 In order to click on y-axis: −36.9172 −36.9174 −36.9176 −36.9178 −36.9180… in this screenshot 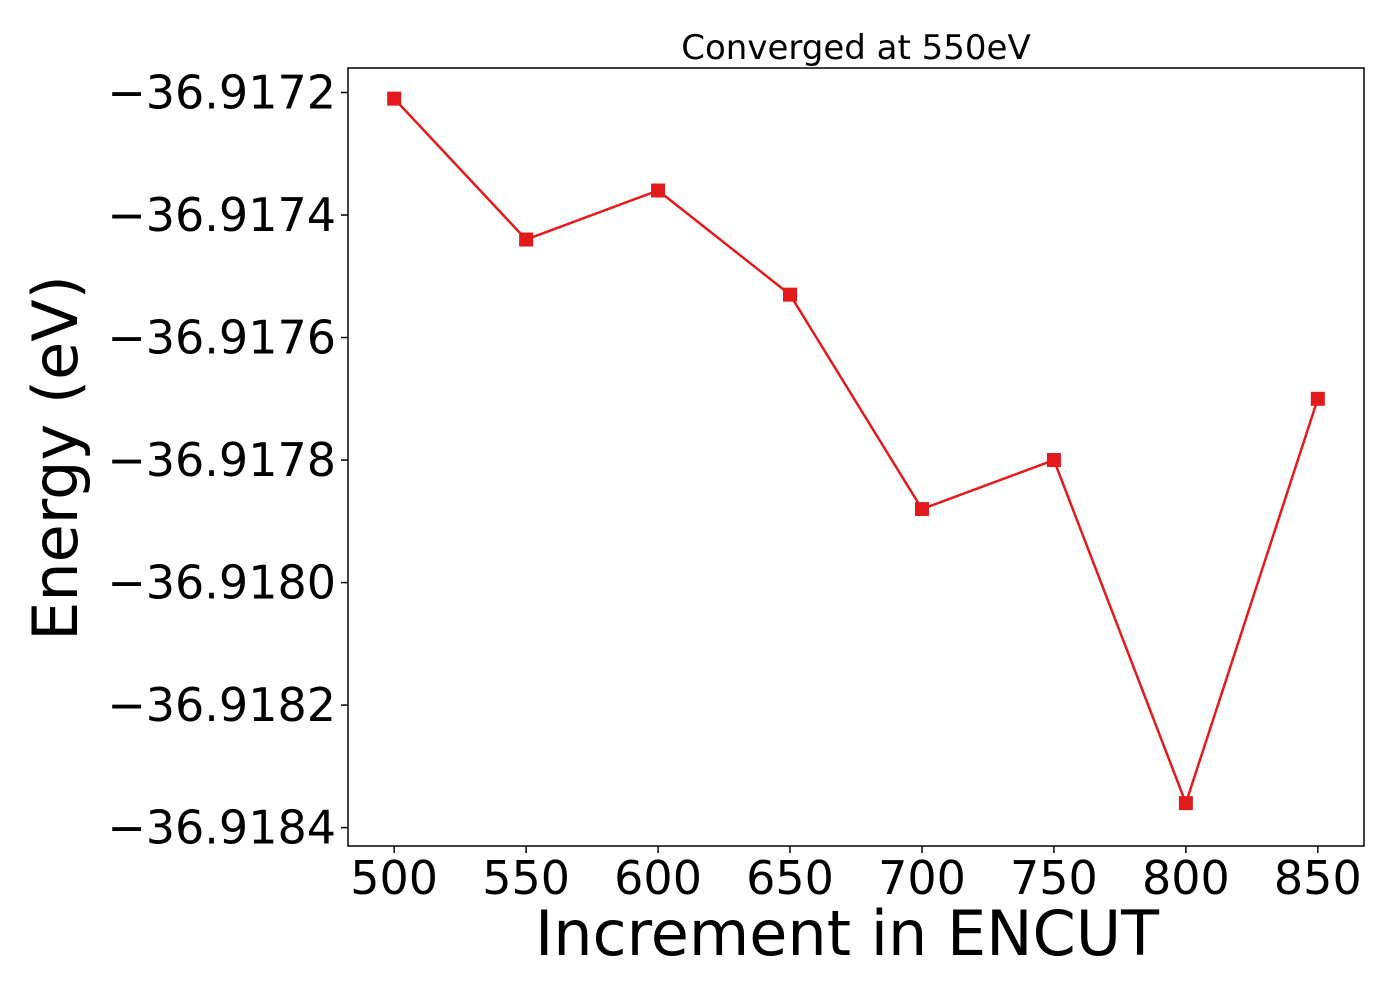, I will do `click(227, 460)`.